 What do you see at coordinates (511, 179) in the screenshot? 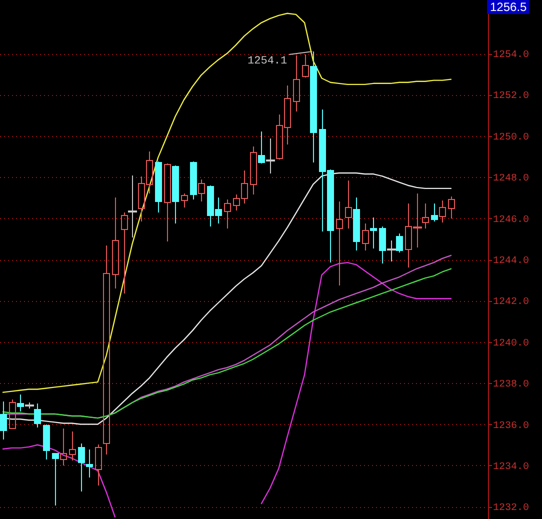
I see `y-tick-label: 1248.0` at bounding box center [511, 179].